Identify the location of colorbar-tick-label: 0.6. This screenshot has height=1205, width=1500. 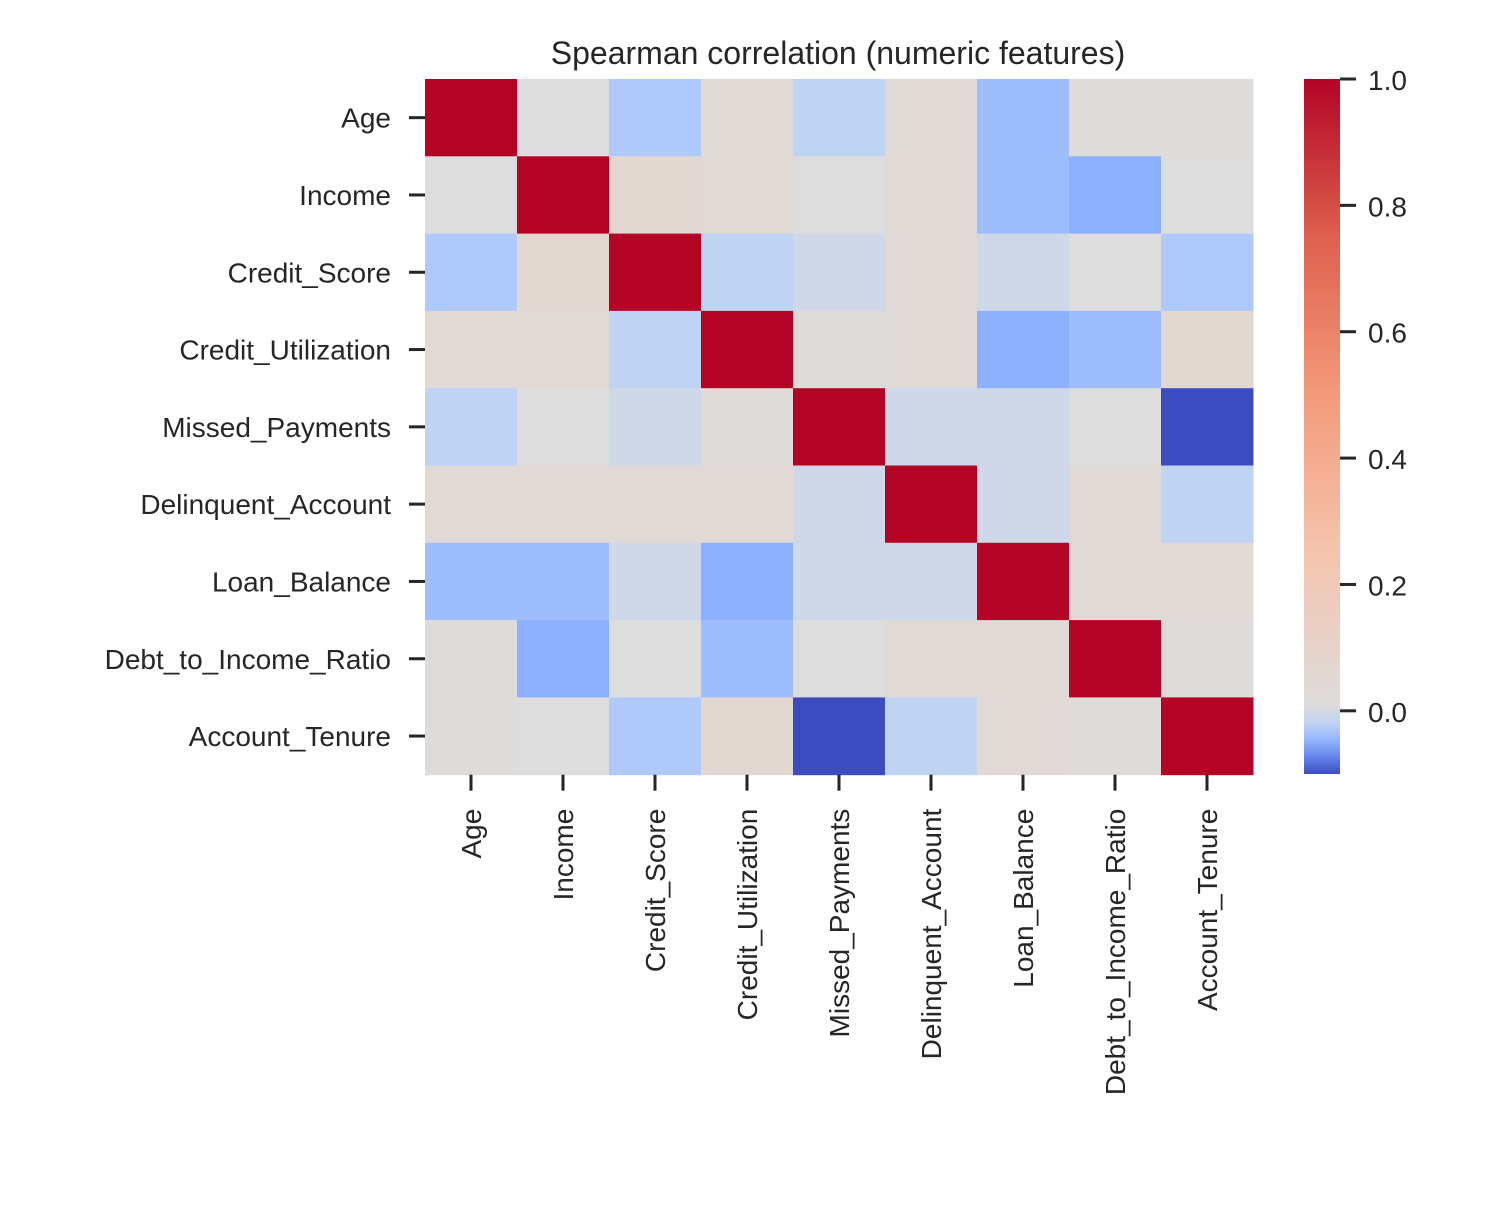
(1387, 333).